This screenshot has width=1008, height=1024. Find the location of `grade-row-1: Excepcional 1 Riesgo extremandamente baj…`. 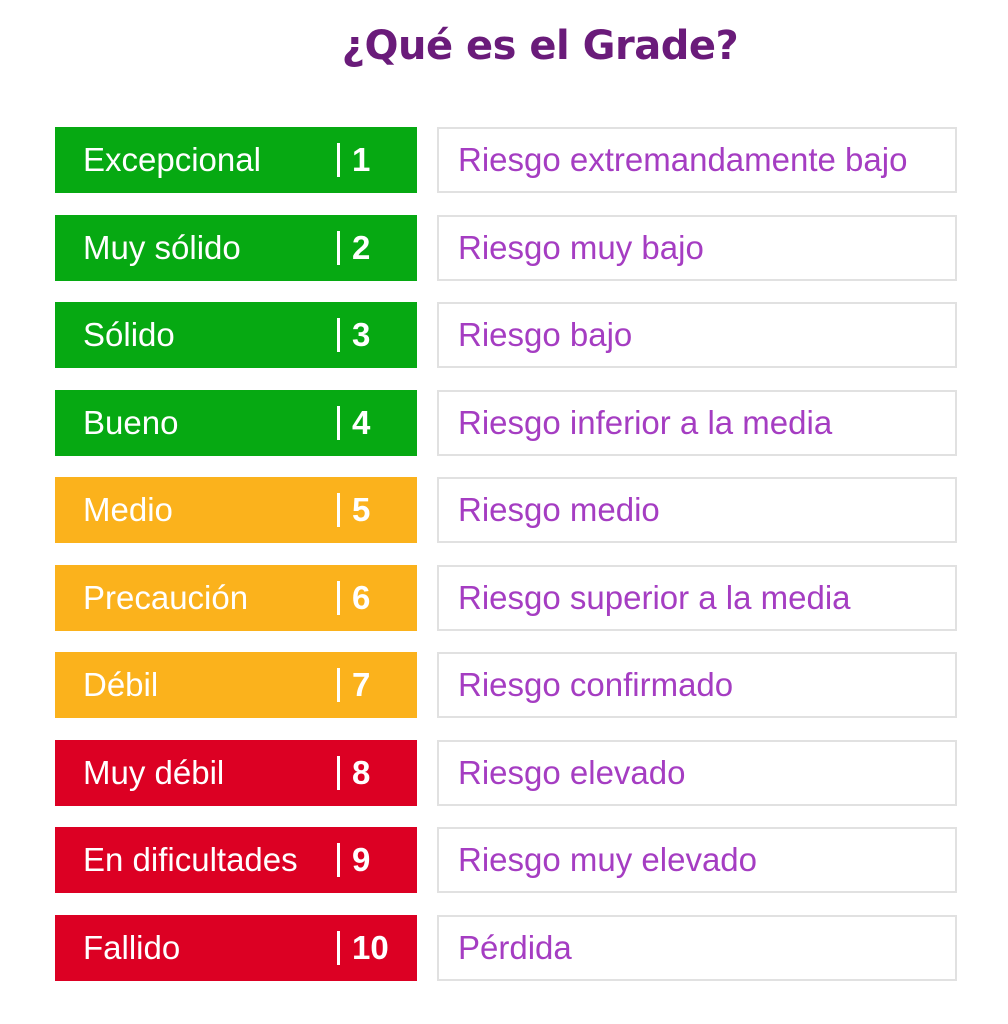

grade-row-1: Excepcional 1 Riesgo extremandamente baj… is located at coordinates (506, 160).